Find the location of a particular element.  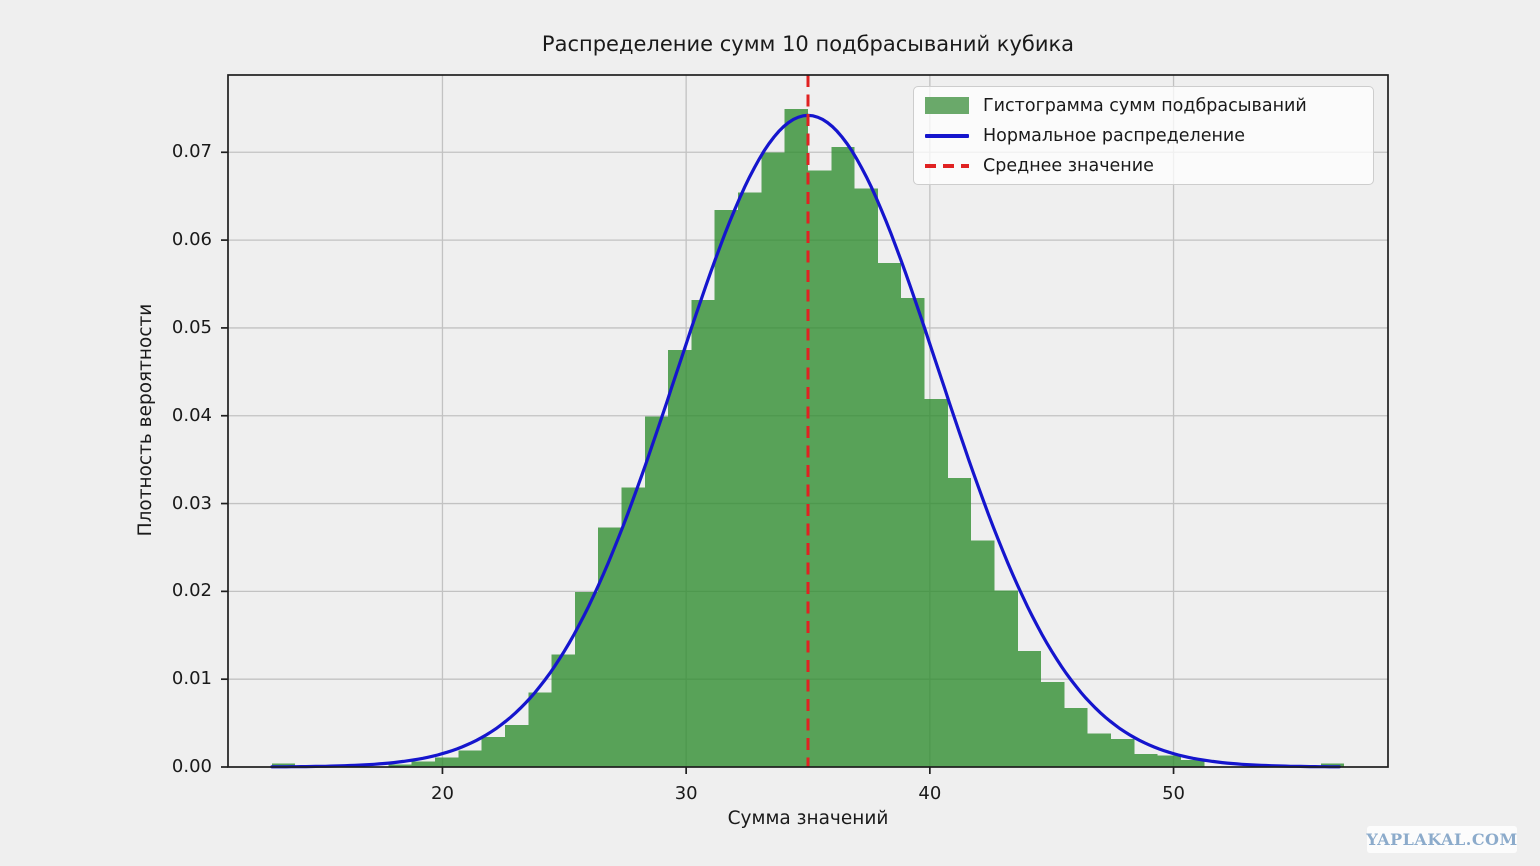

y-tick-label: 0.06 is located at coordinates (191, 240).